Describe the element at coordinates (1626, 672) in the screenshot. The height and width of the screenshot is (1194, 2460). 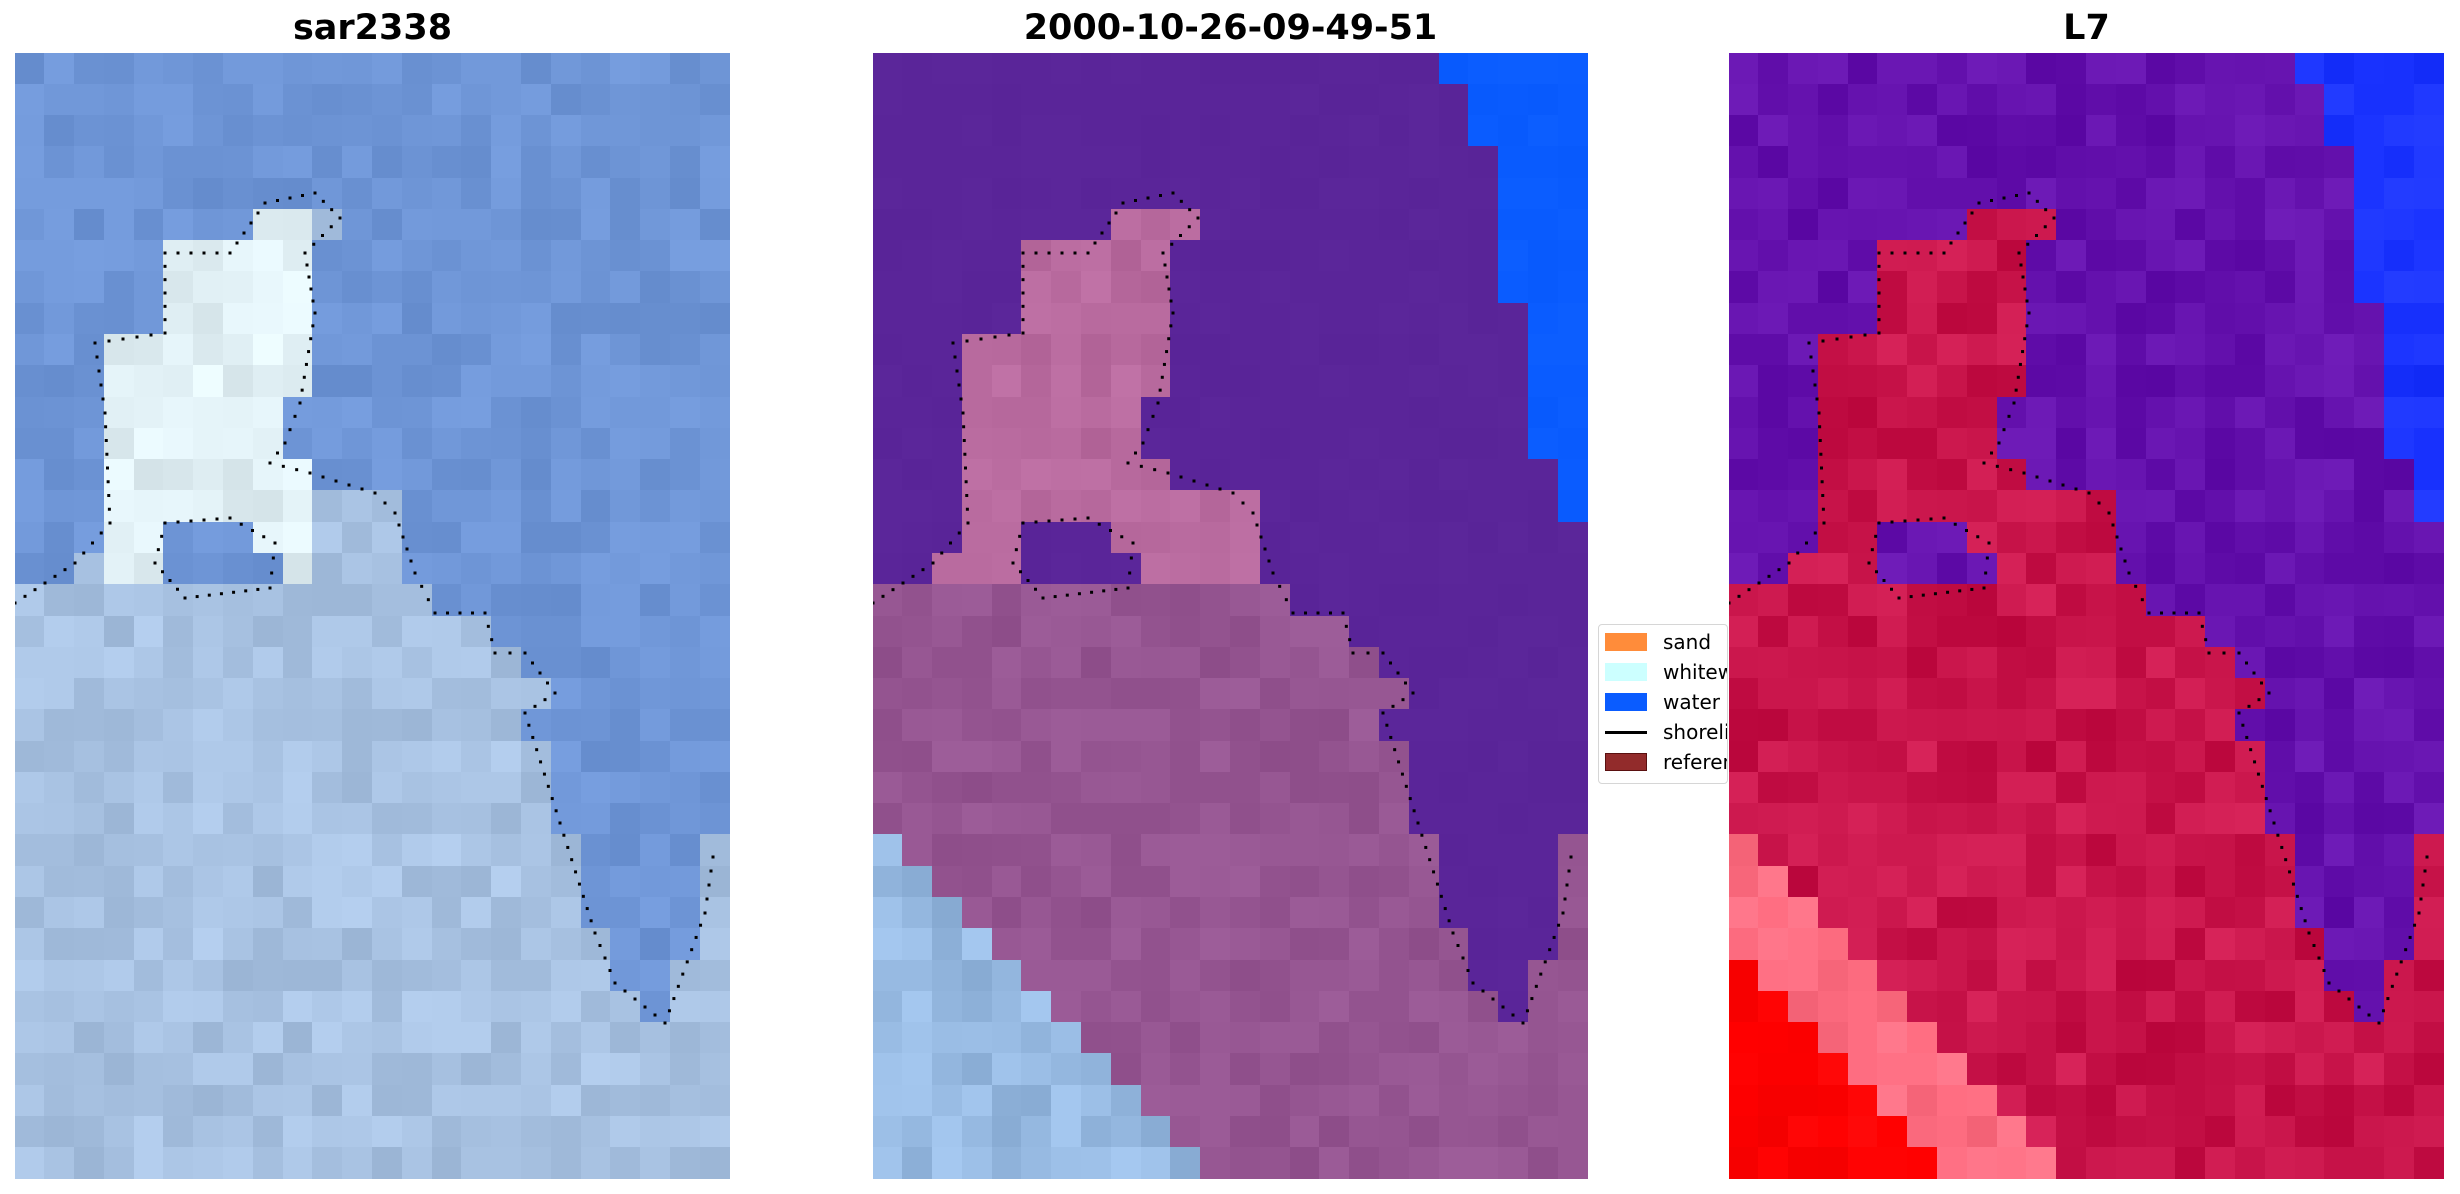
I see `legend-swatch-whitewater` at that location.